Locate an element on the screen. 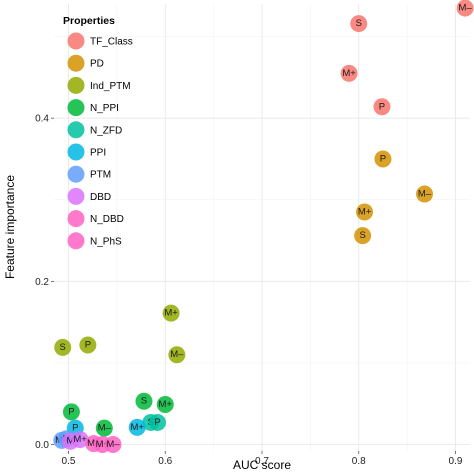  y-tick-label: 0.2 is located at coordinates (42, 282).